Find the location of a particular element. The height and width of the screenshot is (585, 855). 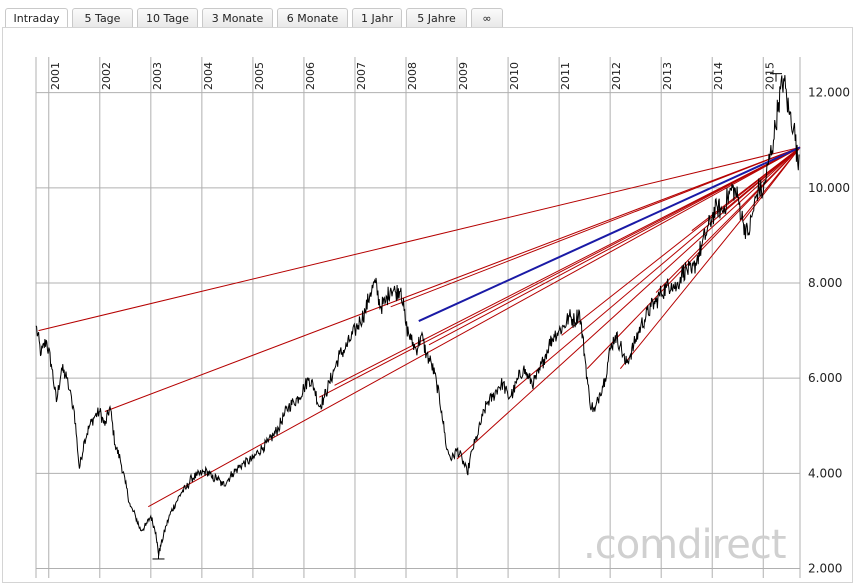

y-tick-label: 8.000 is located at coordinates (825, 283).